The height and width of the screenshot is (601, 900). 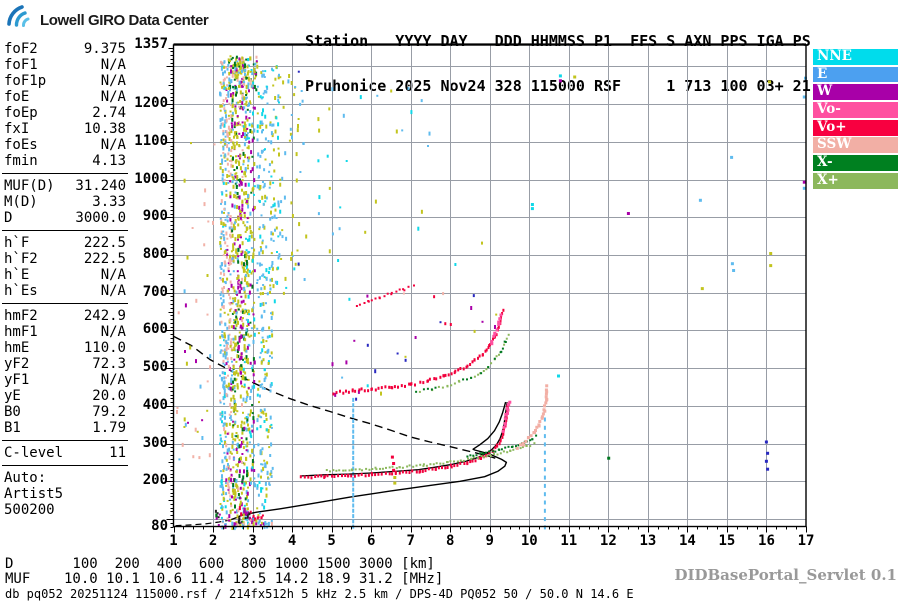 I want to click on legend-item-x-: X-, so click(x=855, y=162).